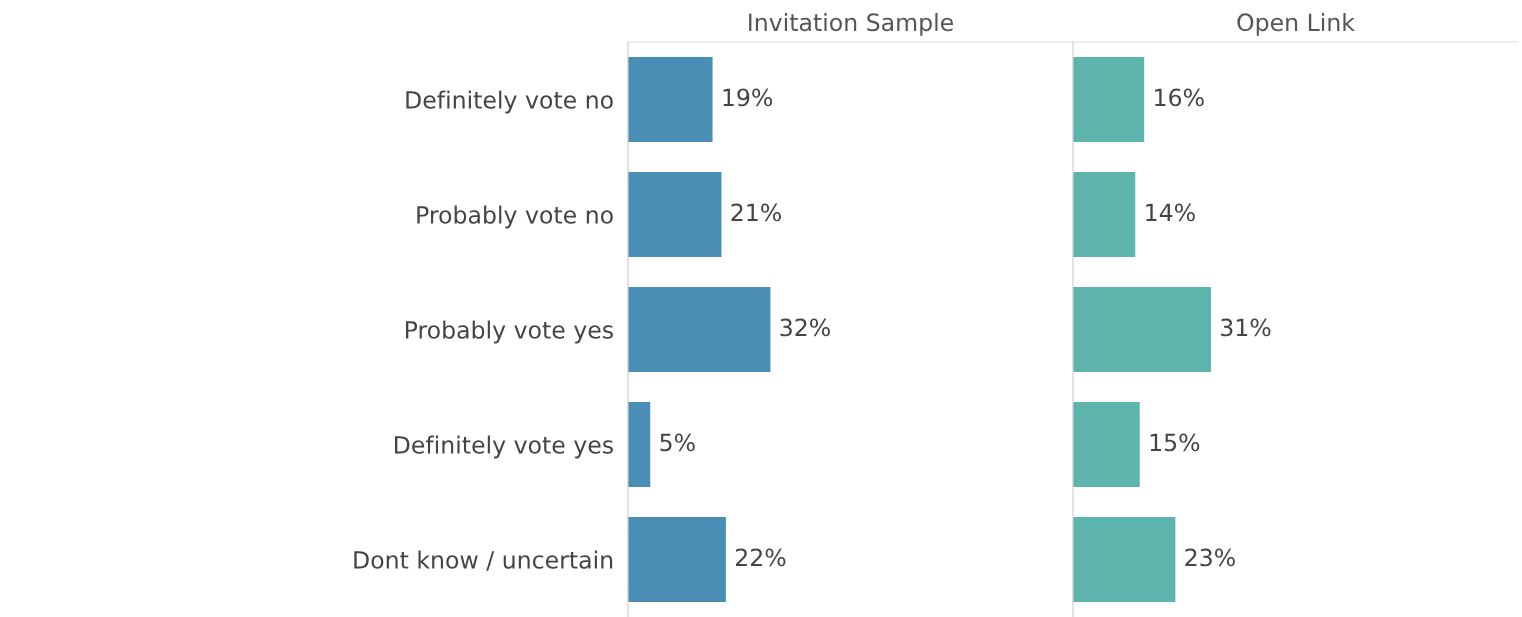 Image resolution: width=1522 pixels, height=617 pixels. I want to click on data-label: 5%, so click(677, 442).